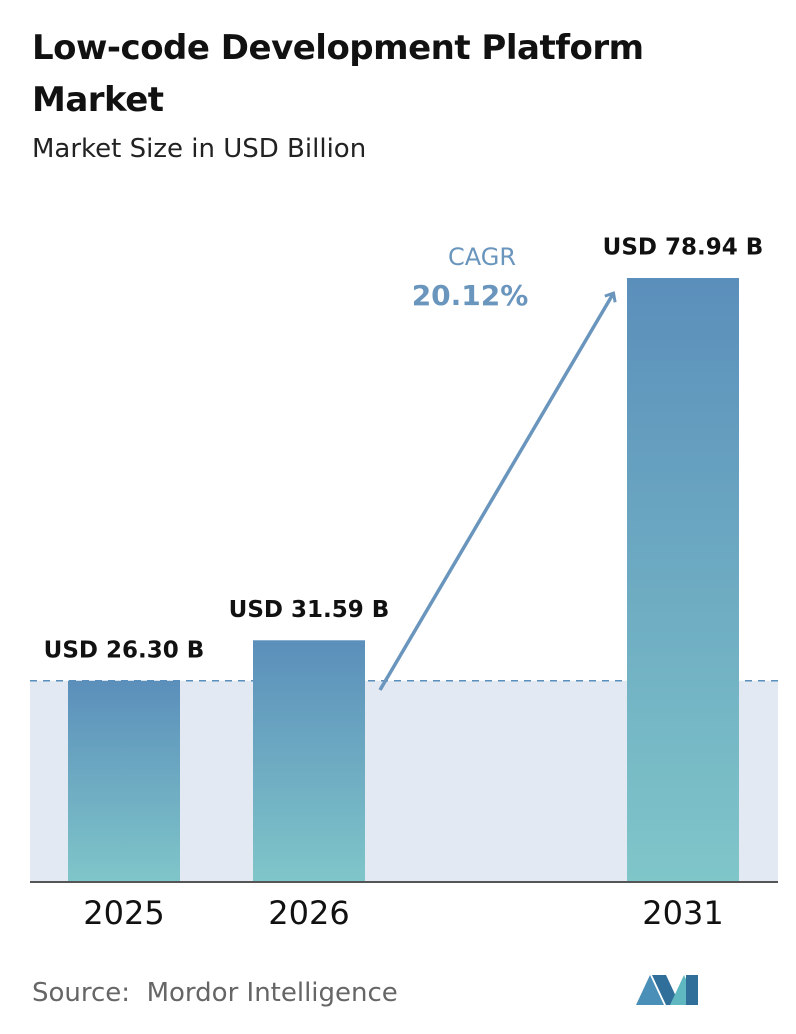  What do you see at coordinates (215, 993) in the screenshot?
I see `source: Source: Mordor Intelligence` at bounding box center [215, 993].